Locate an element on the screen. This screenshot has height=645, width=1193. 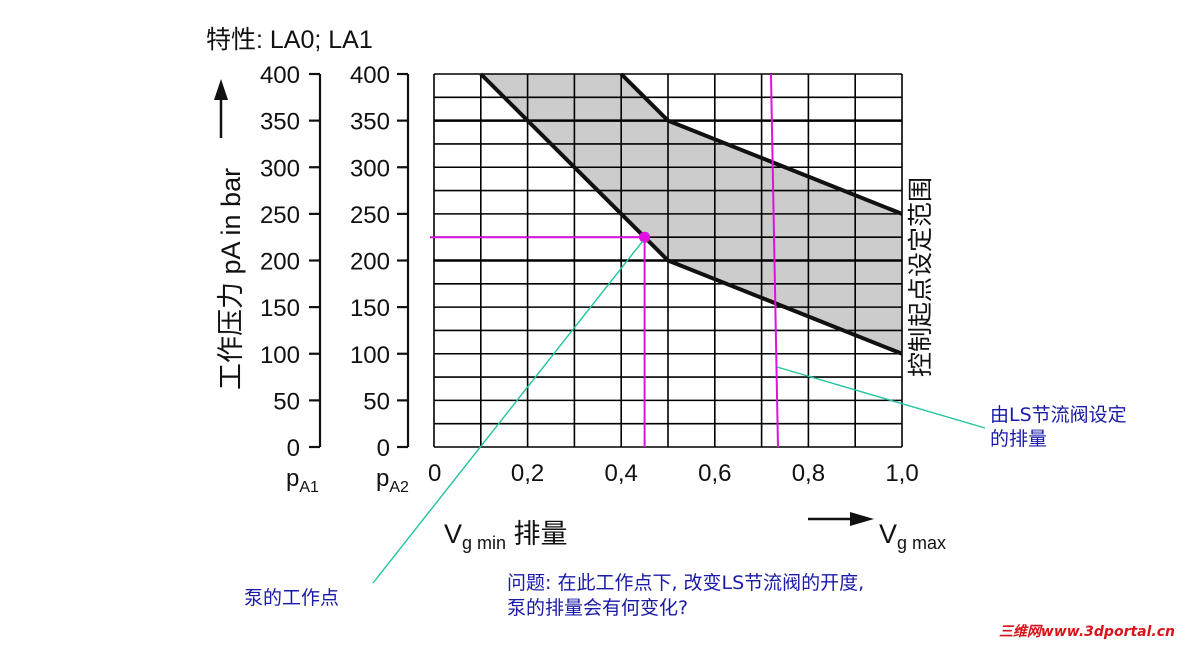
band-label: 控制起点设定范围 is located at coordinates (921, 277).